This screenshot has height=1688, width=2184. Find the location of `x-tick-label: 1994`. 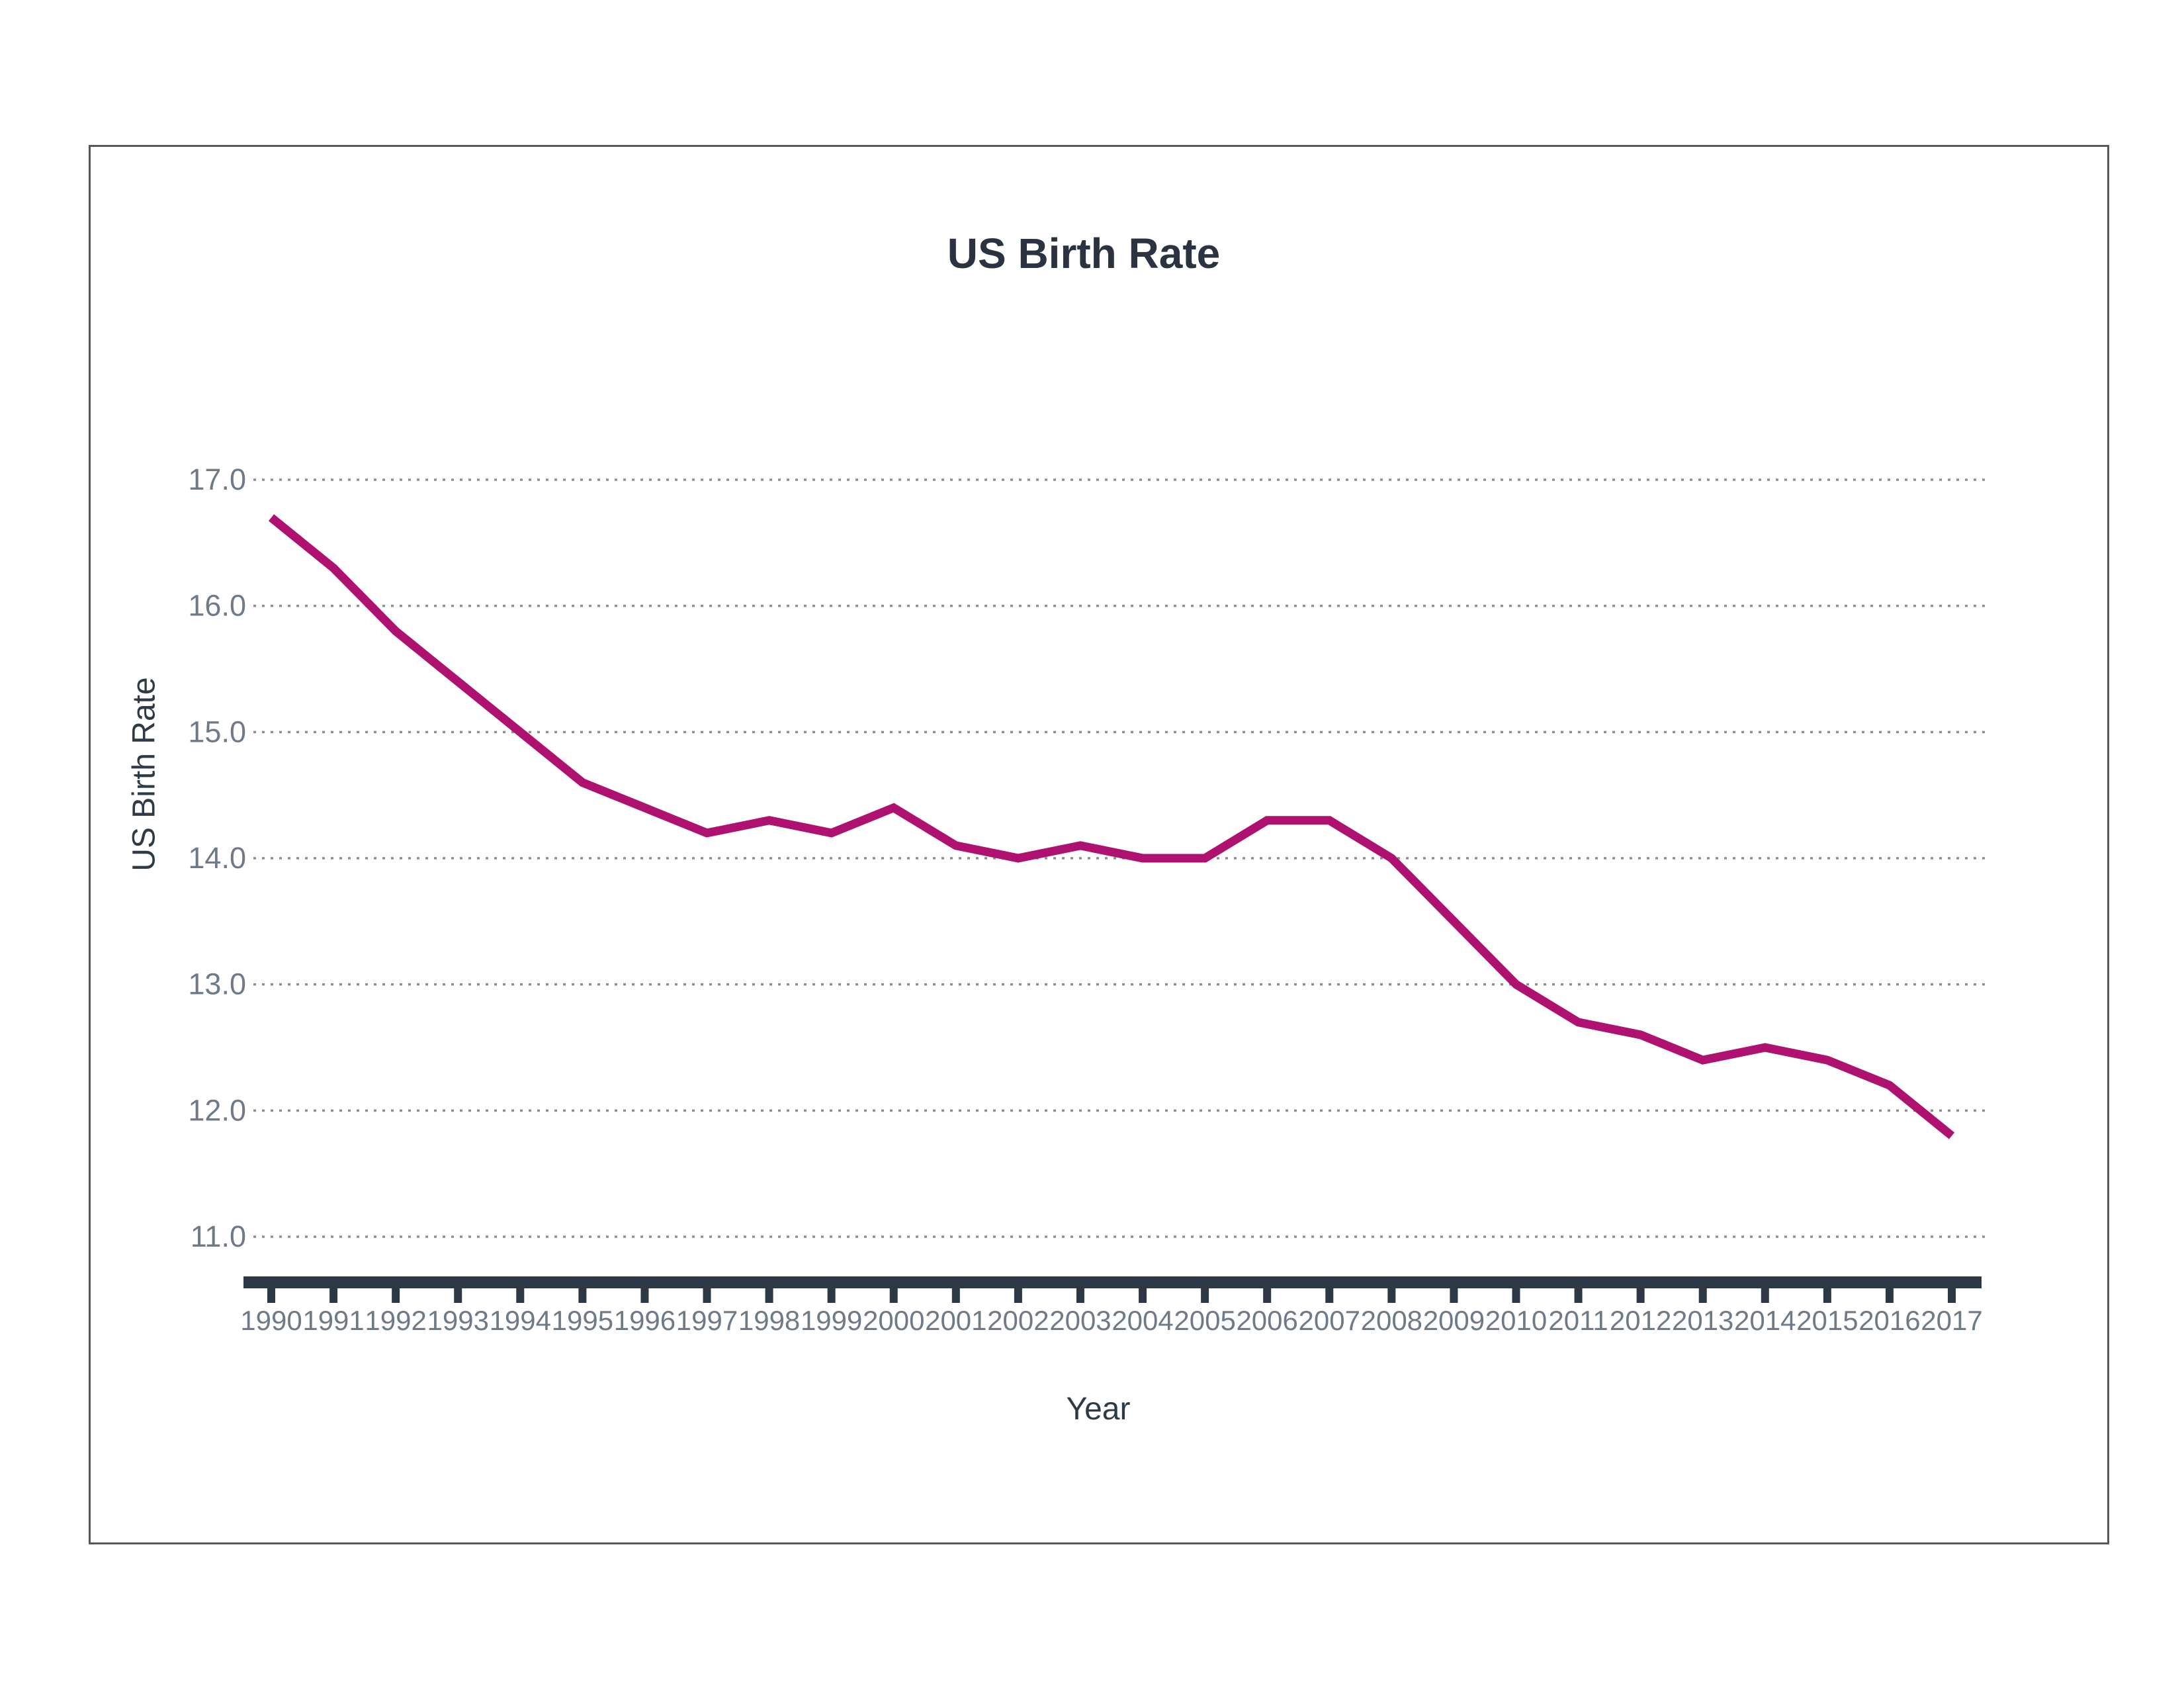

x-tick-label: 1994 is located at coordinates (520, 1320).